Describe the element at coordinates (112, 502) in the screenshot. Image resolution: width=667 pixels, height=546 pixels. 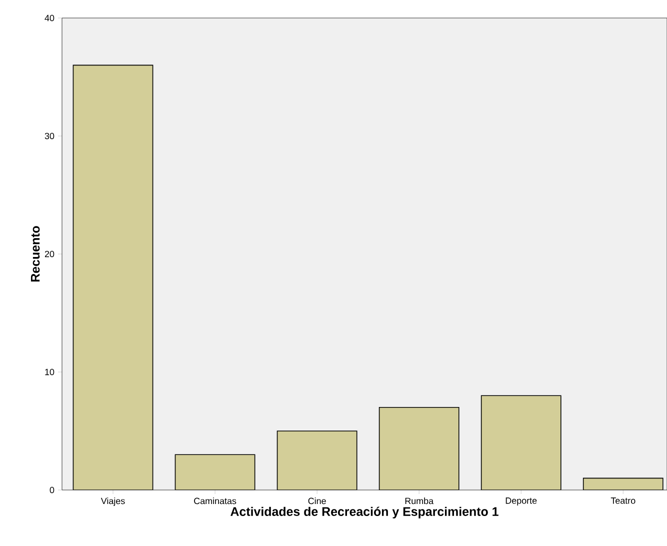
I see `x-tick-label: Viajes` at that location.